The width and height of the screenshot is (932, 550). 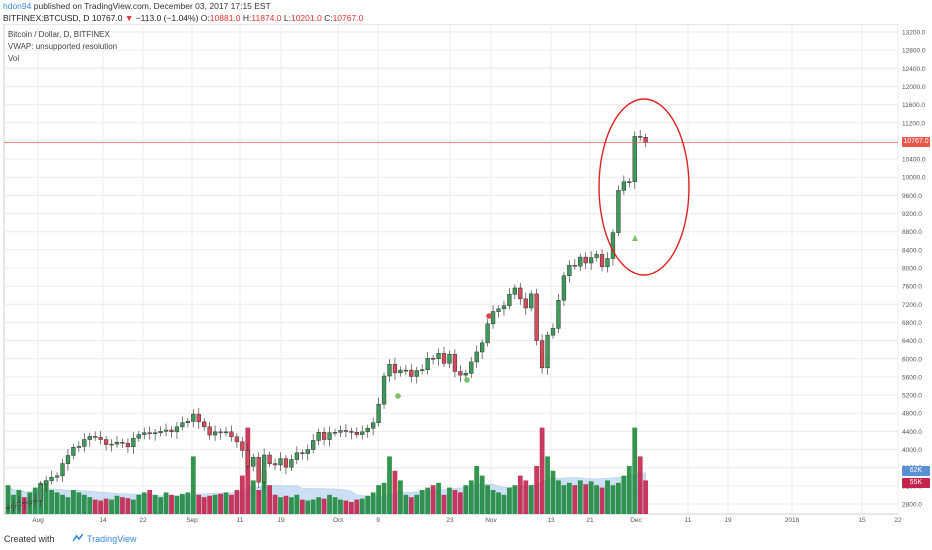 I want to click on tradingview-brand-link: TradingView, so click(x=112, y=539).